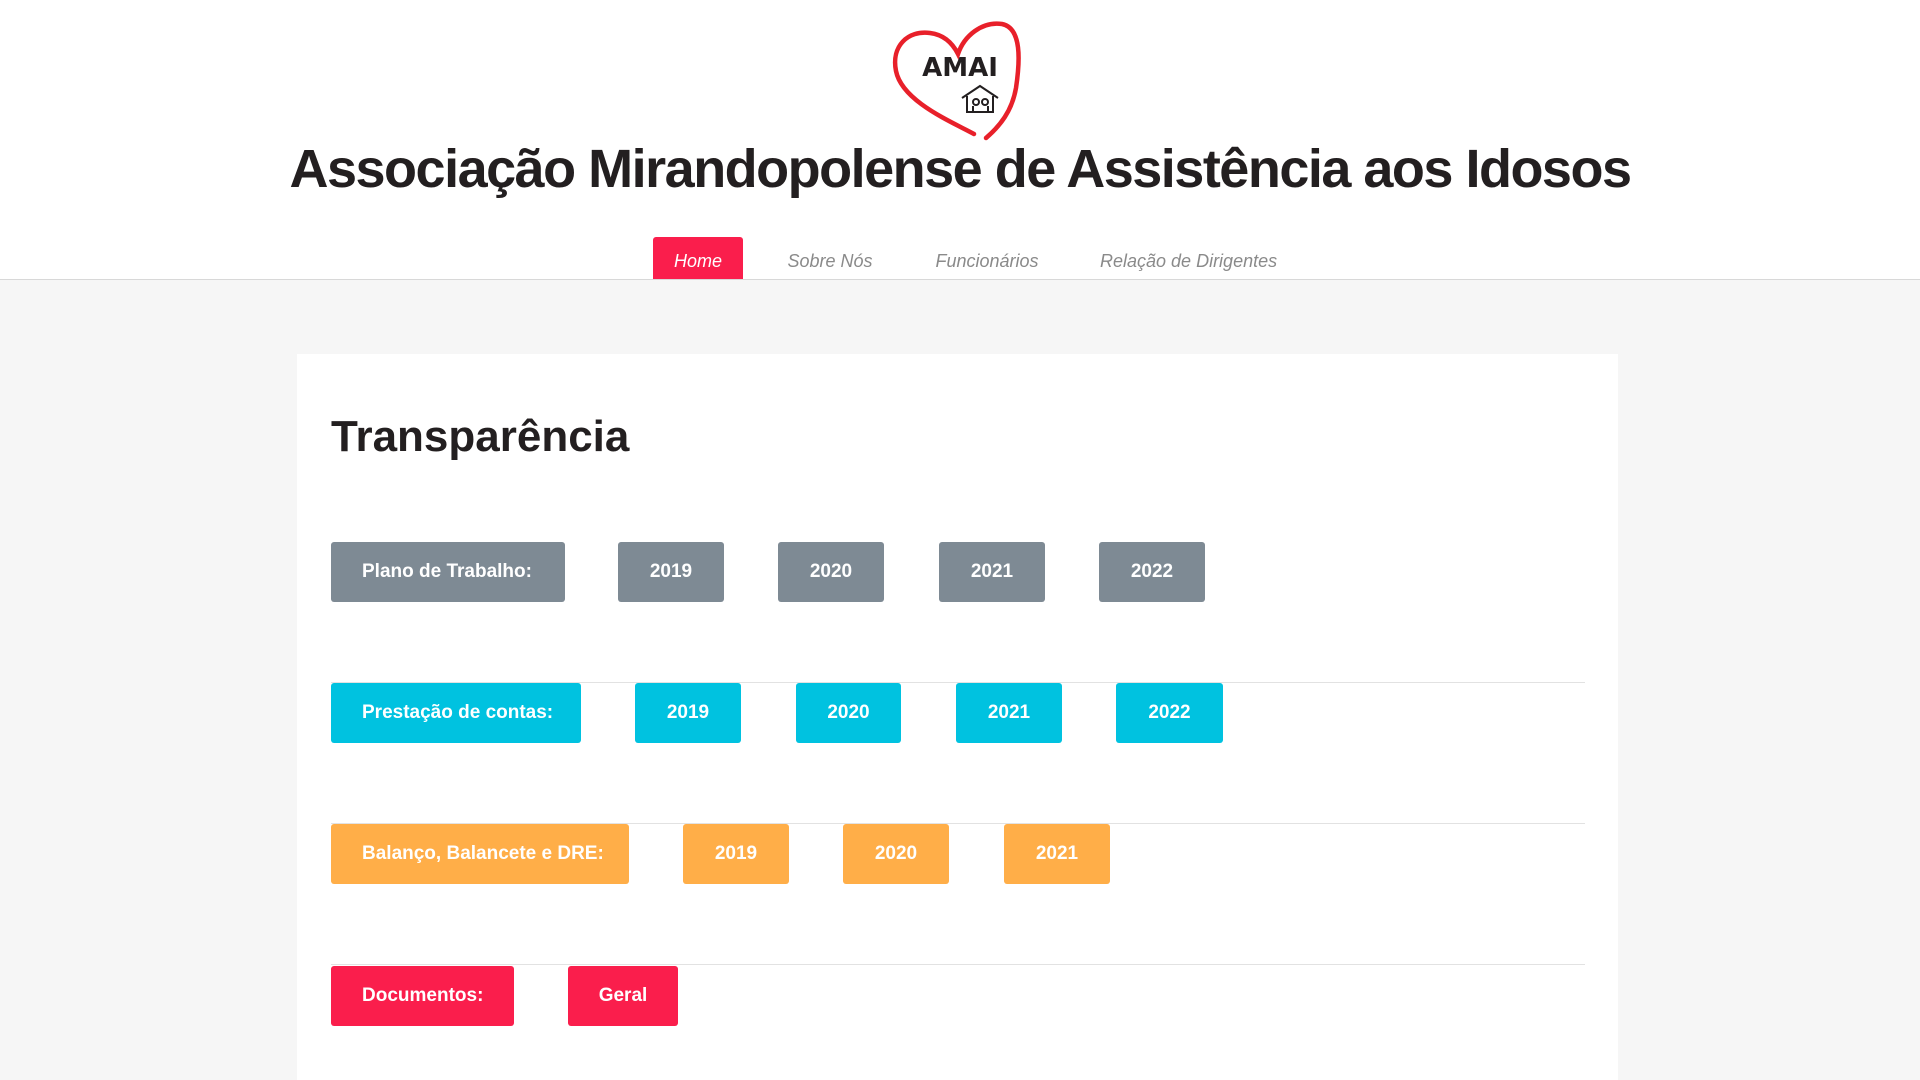  I want to click on row-prestacao-de-contas: Prestação de contas: 2019 2020 2021 2022, so click(958, 753).